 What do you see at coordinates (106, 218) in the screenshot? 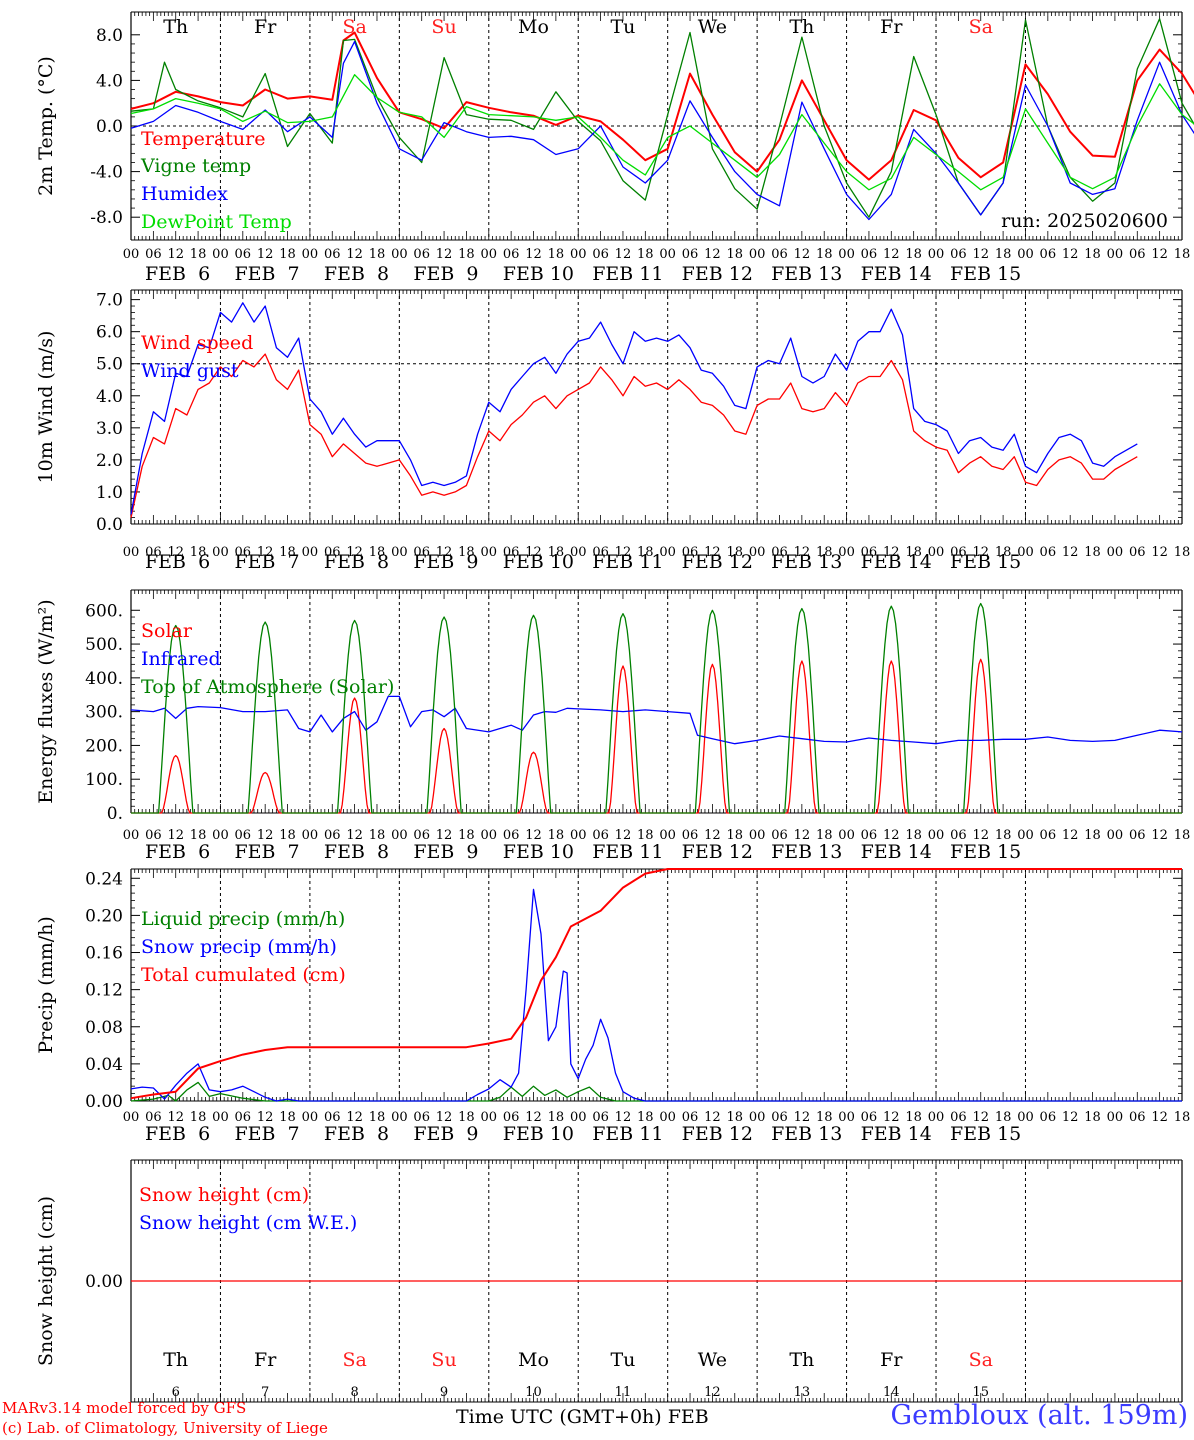
I see `y-tick-label: -8.0` at bounding box center [106, 218].